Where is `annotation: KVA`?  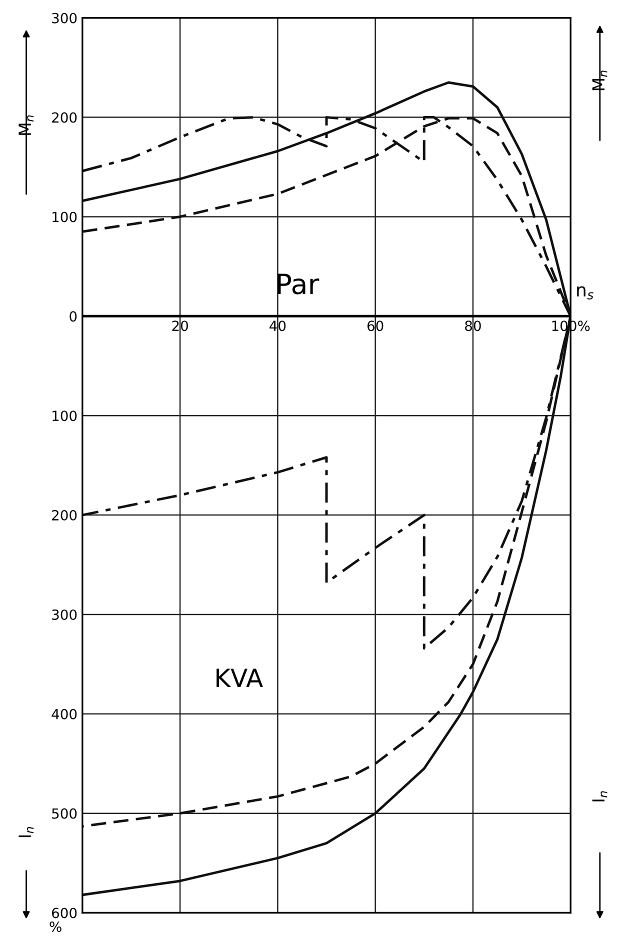
annotation: KVA is located at coordinates (239, 677).